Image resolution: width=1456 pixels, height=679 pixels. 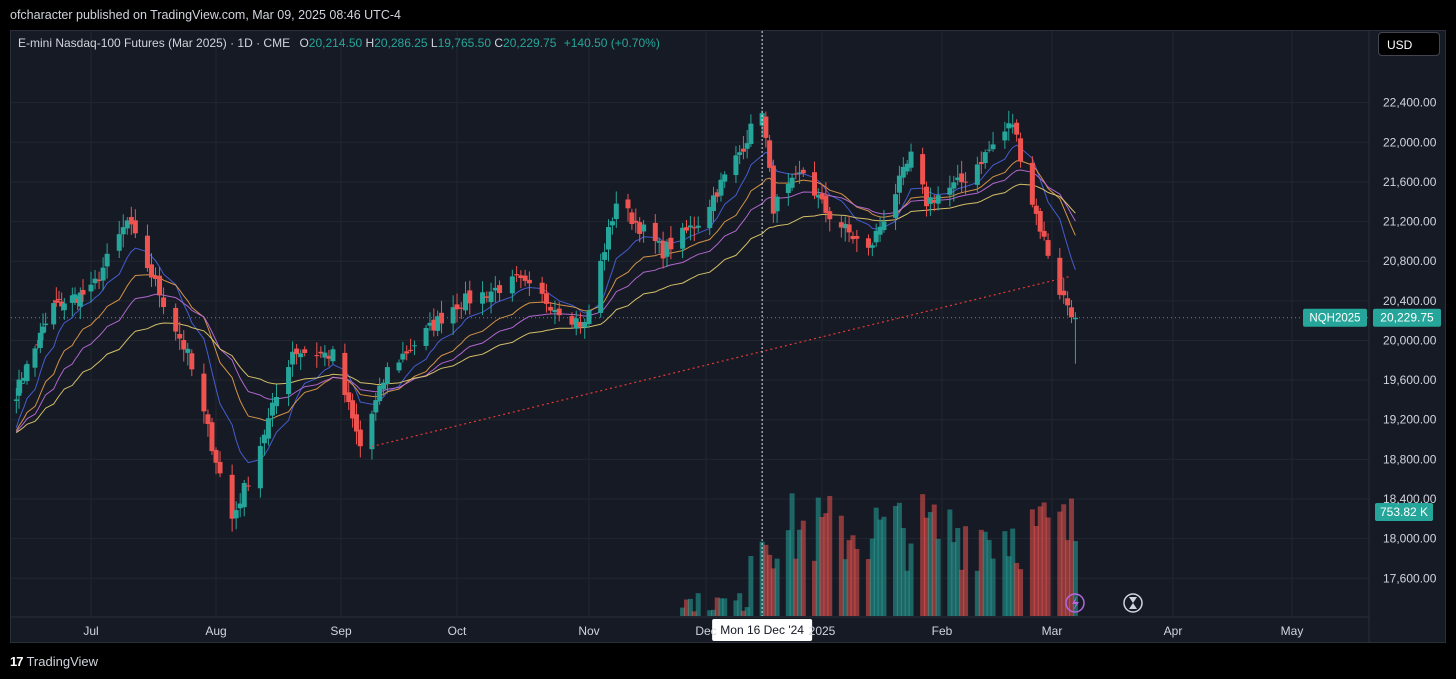 I want to click on high-label: H, so click(x=370, y=43).